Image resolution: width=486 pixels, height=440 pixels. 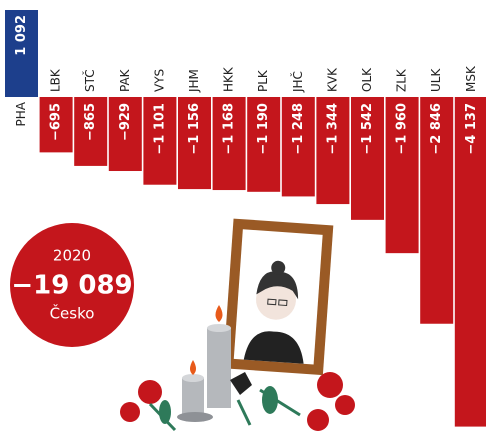 What do you see at coordinates (471, 78) in the screenshot?
I see `category-label: MSK` at bounding box center [471, 78].